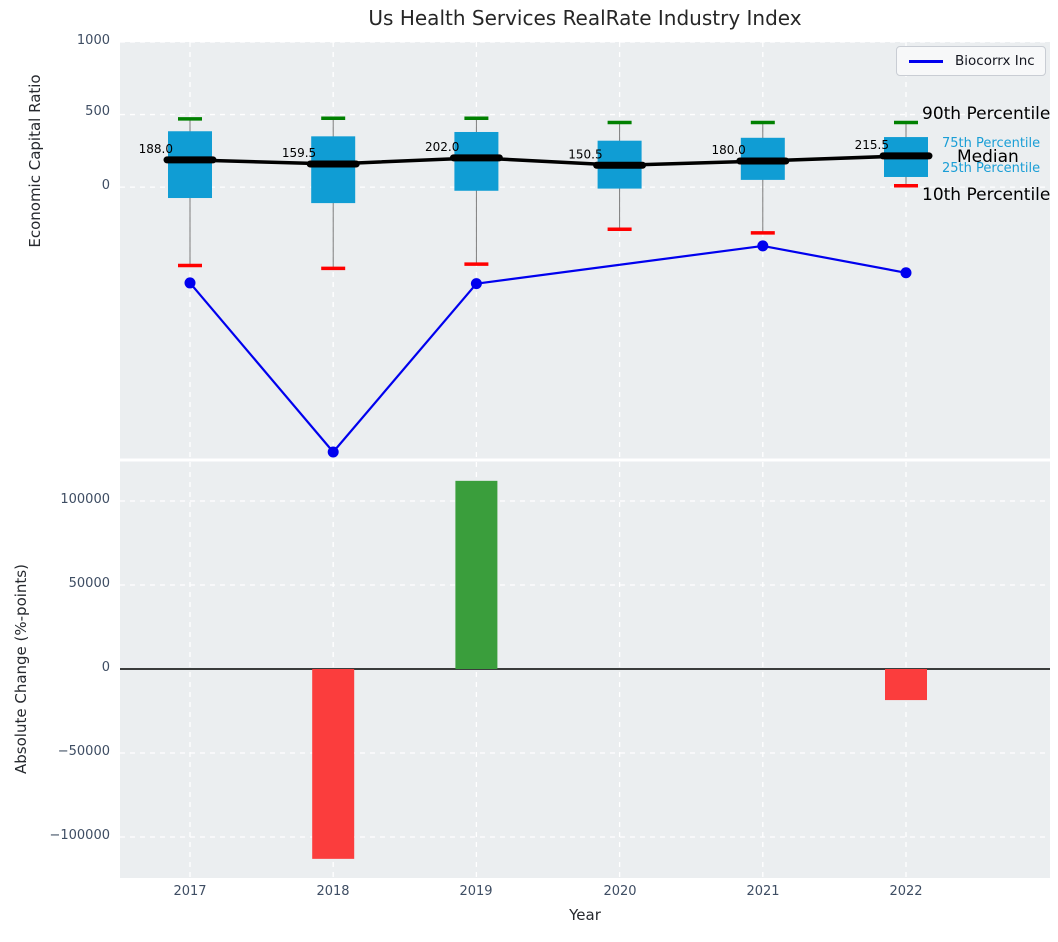 The height and width of the screenshot is (942, 1058). Describe the element at coordinates (299, 153) in the screenshot. I see `median-value-label: 159.5` at that location.